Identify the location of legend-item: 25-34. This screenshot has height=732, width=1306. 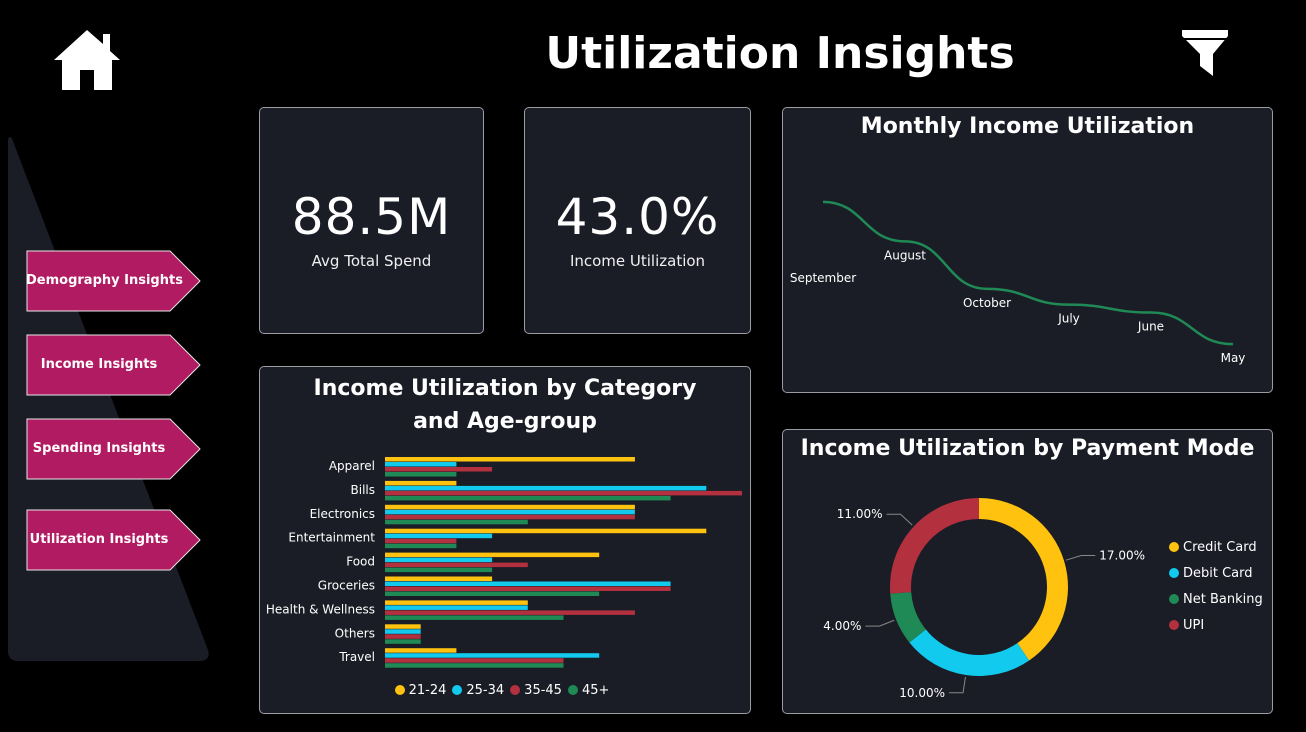
(478, 690).